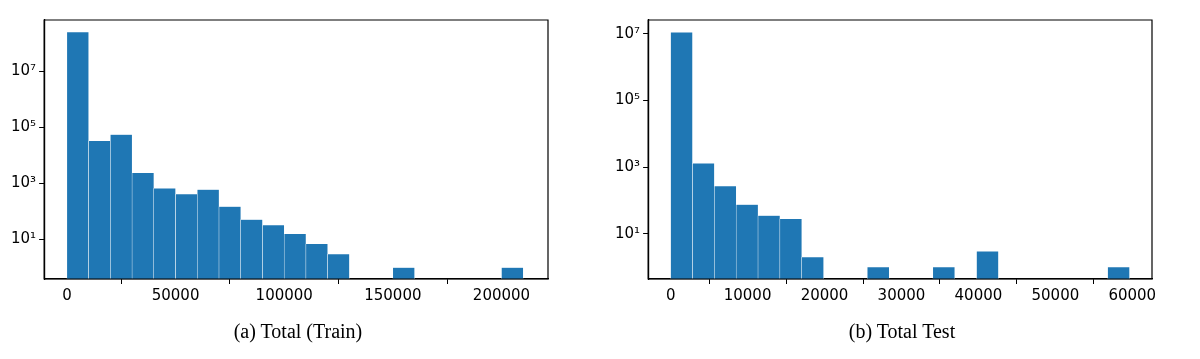  Describe the element at coordinates (902, 331) in the screenshot. I see `text: (b) Total Test` at that location.